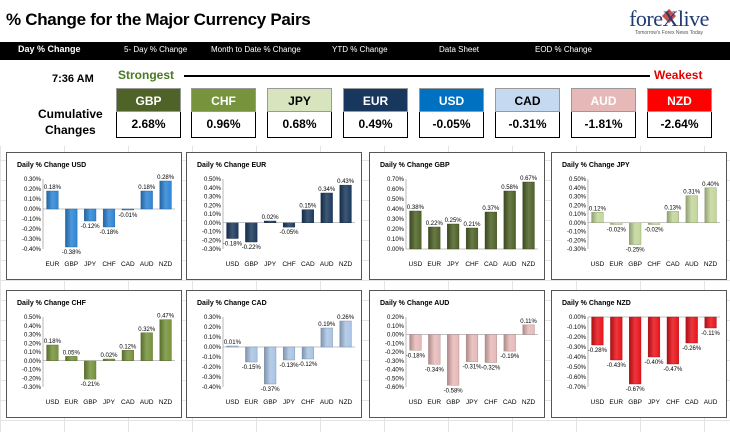  What do you see at coordinates (454, 391) in the screenshot?
I see `data-label: -0.58%` at bounding box center [454, 391].